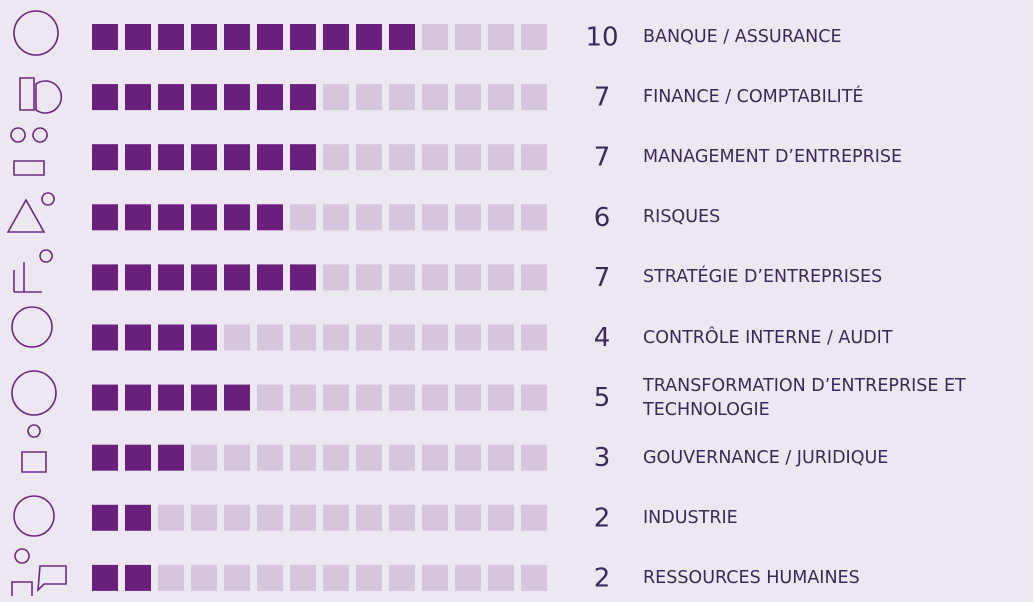 This screenshot has height=602, width=1033. What do you see at coordinates (773, 157) in the screenshot?
I see `category-label: MANAGEMENT D’ENTREPRISE` at bounding box center [773, 157].